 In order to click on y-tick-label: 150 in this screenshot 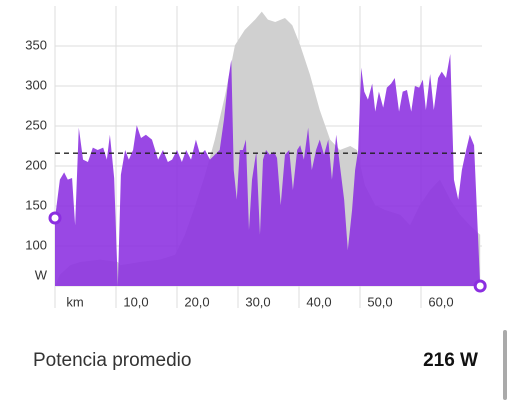, I will do `click(36, 204)`.